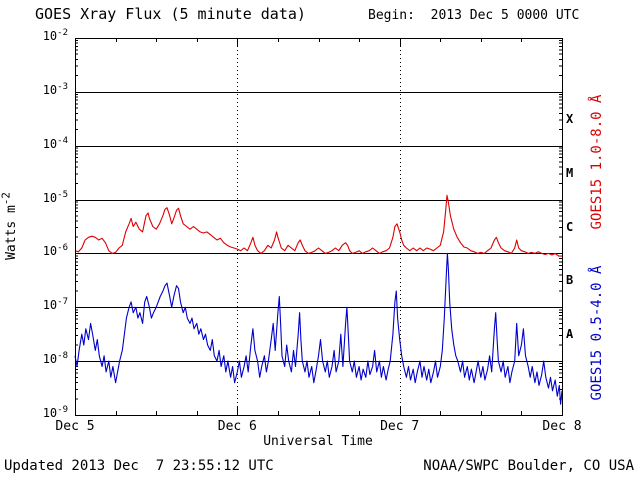  Describe the element at coordinates (139, 466) in the screenshot. I see `updated-timestamp: Updated 2013 Dec 7 23:55:12 UTC` at that location.